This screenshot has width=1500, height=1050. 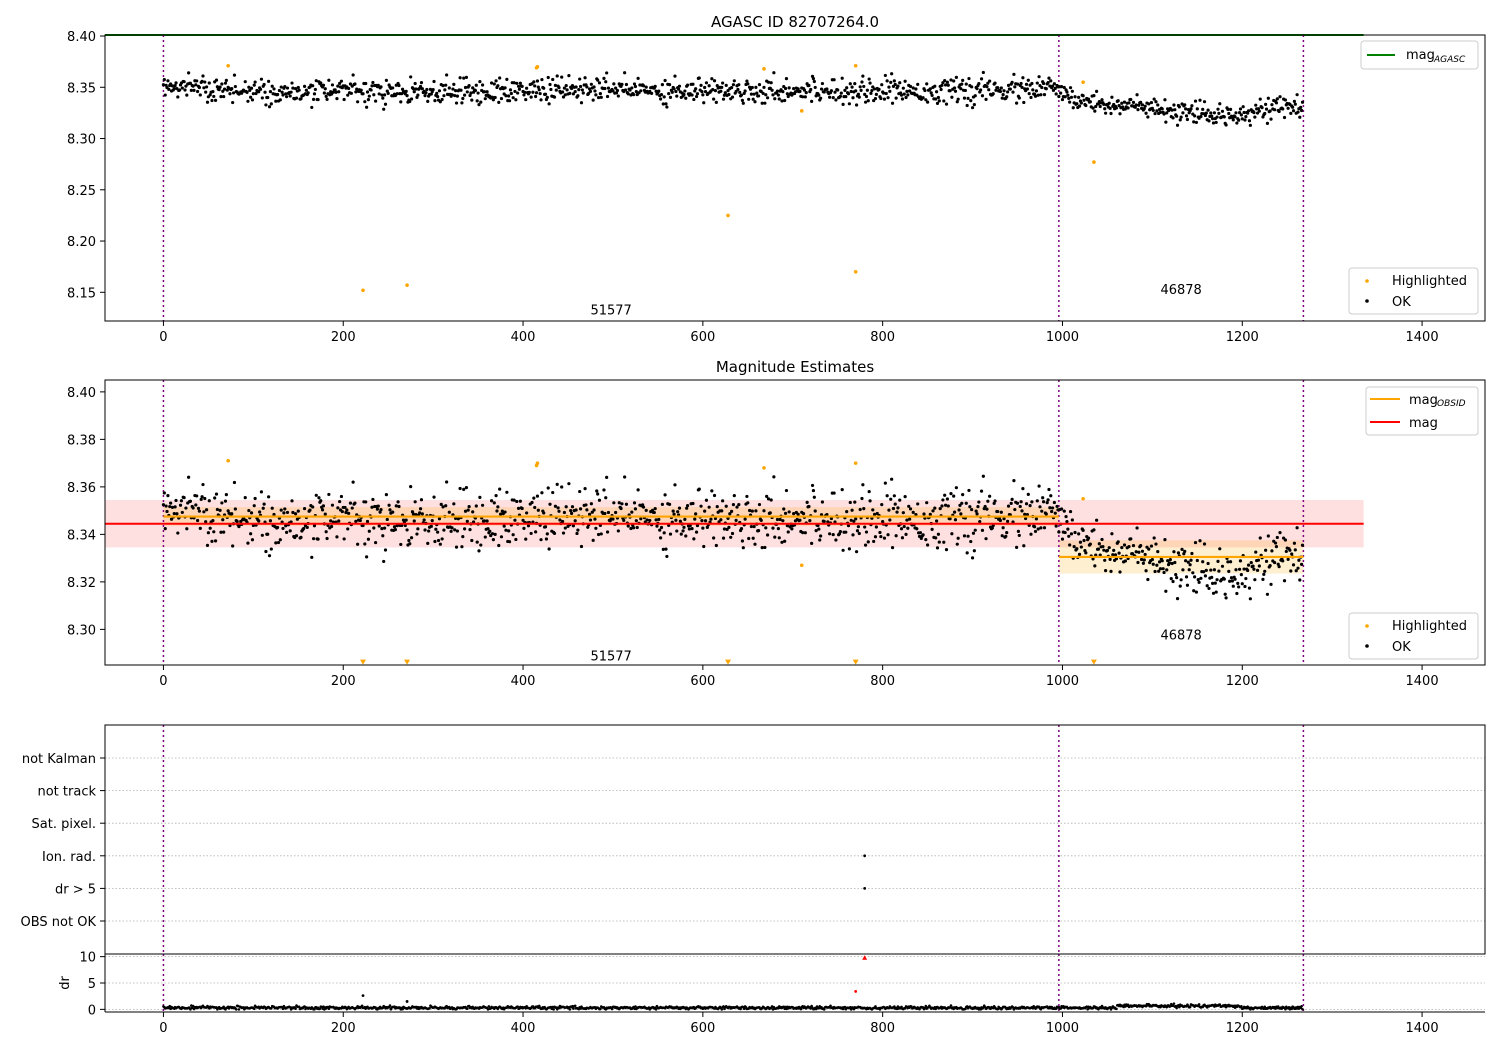 I want to click on panel1-xtick-label: 1200, so click(x=1242, y=337).